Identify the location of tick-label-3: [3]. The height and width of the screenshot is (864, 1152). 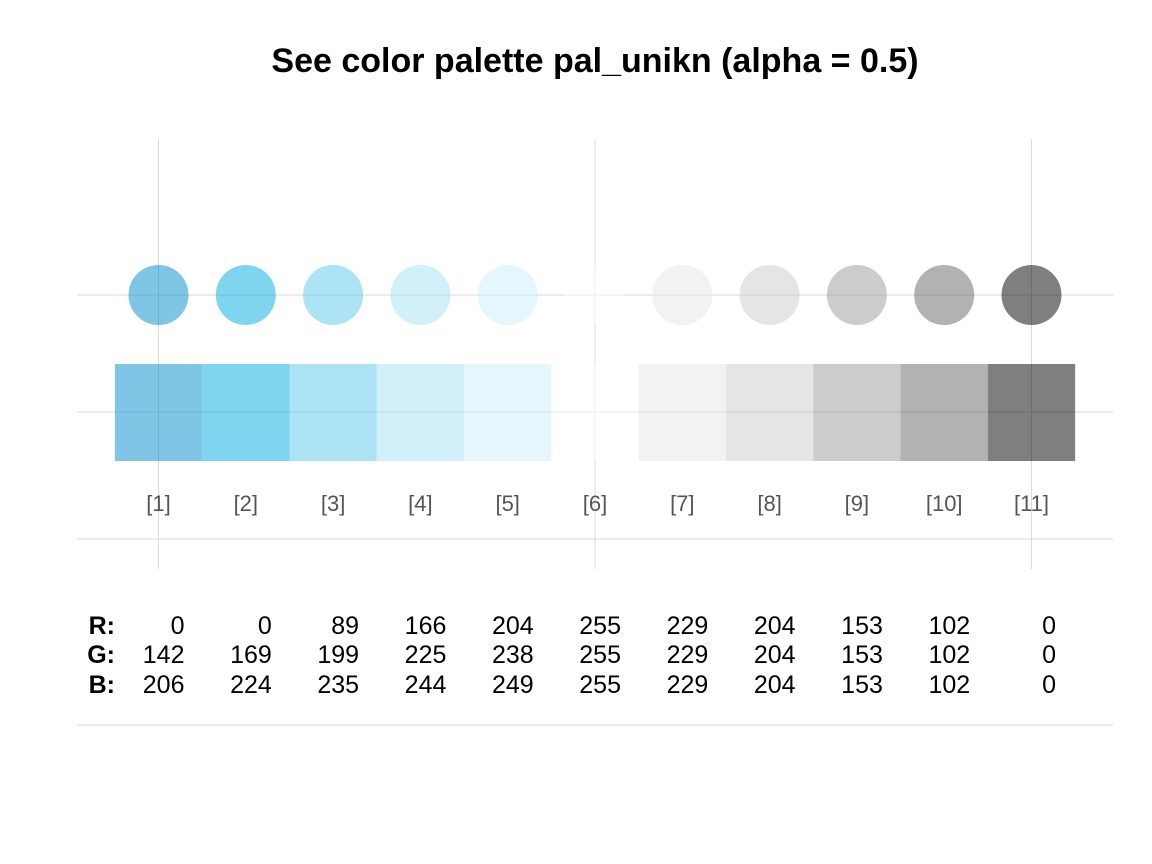
(333, 503).